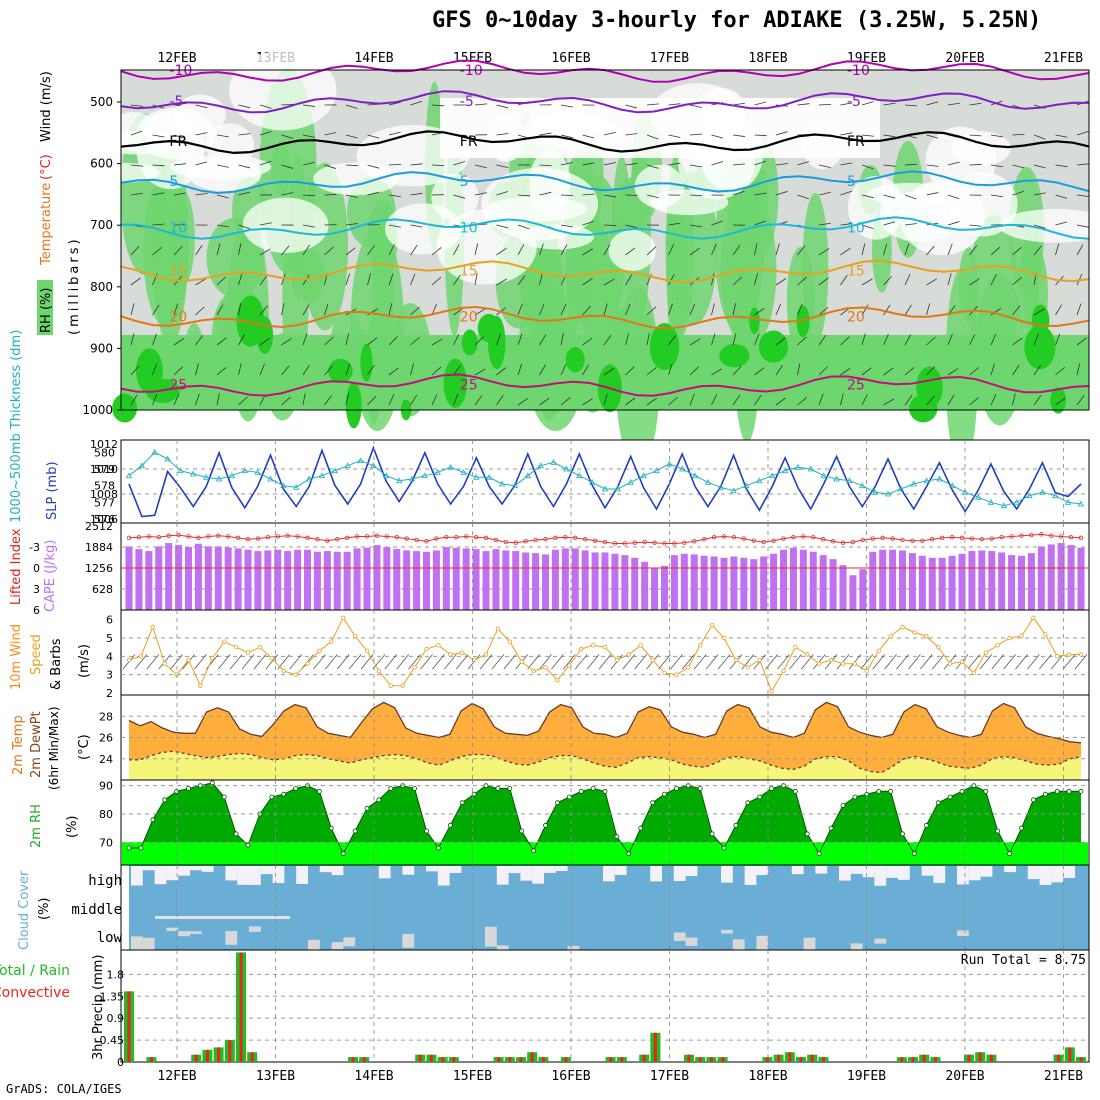  I want to click on contour-line, so click(605, 142).